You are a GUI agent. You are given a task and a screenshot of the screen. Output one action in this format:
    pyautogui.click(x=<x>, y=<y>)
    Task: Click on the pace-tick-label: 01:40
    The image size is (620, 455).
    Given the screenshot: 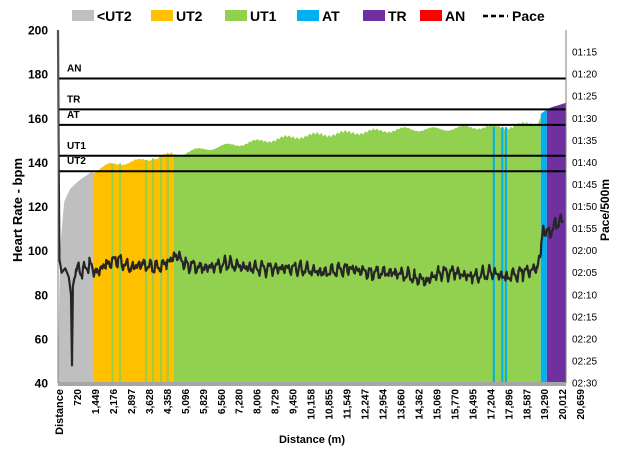 What is the action you would take?
    pyautogui.click(x=584, y=163)
    